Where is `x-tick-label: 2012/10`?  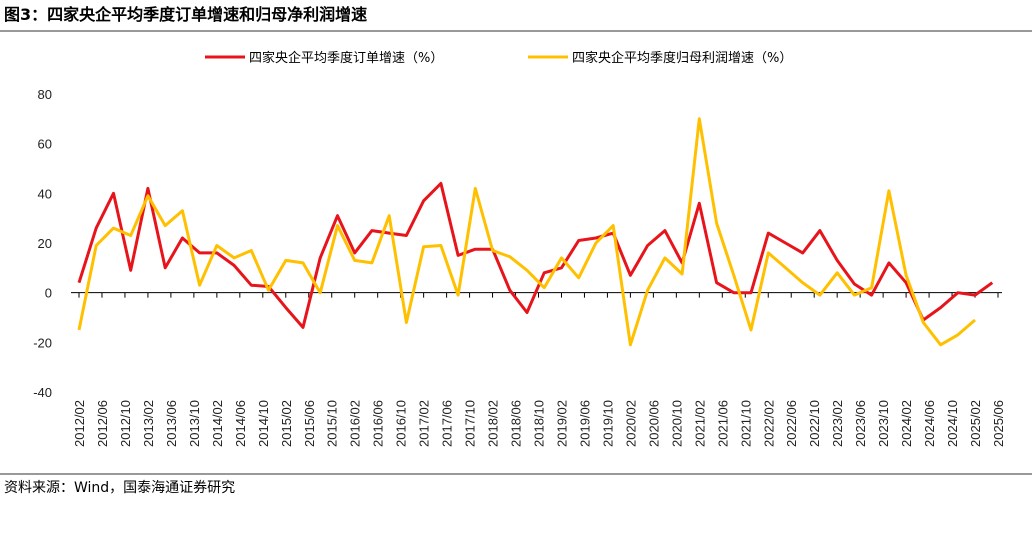 x-tick-label: 2012/10 is located at coordinates (125, 423).